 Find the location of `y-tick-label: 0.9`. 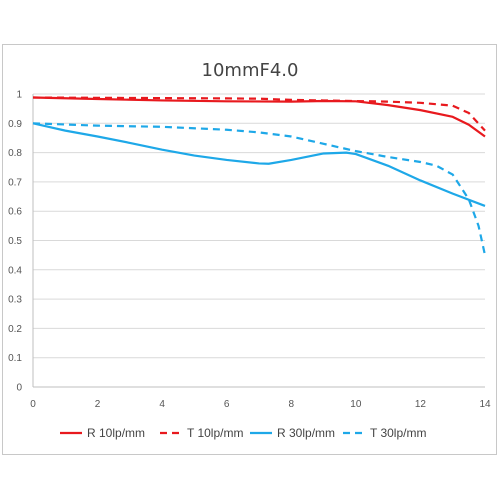

y-tick-label: 0.9 is located at coordinates (15, 124).